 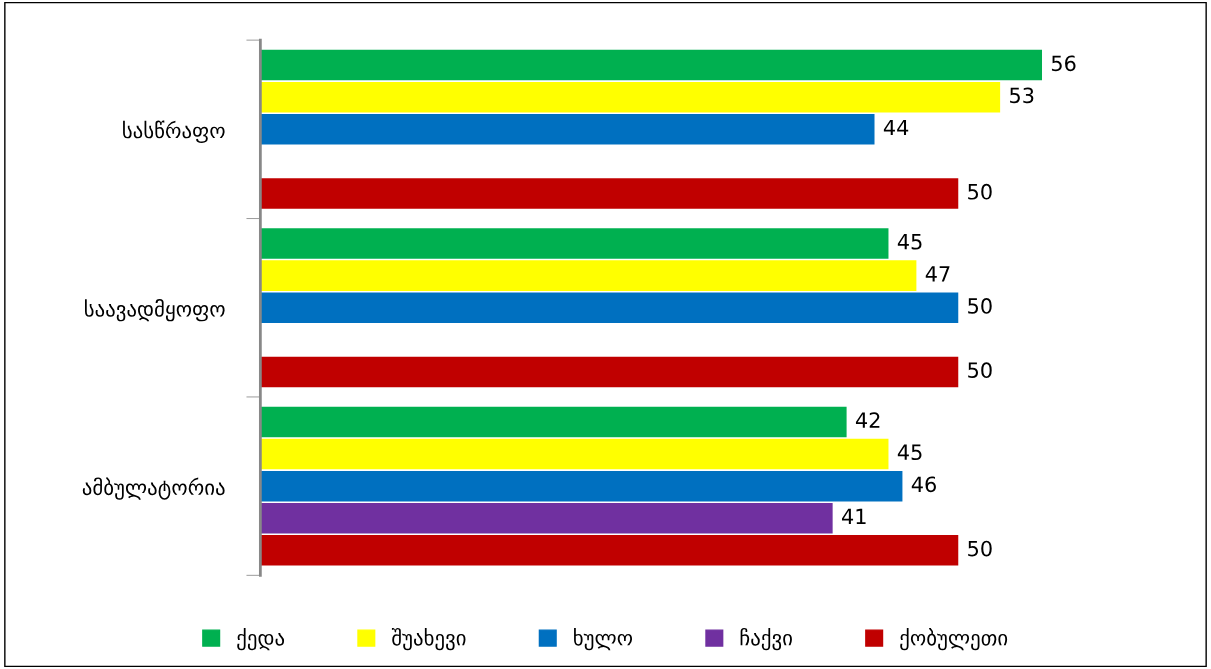 What do you see at coordinates (1063, 63) in the screenshot?
I see `data-label: 56` at bounding box center [1063, 63].